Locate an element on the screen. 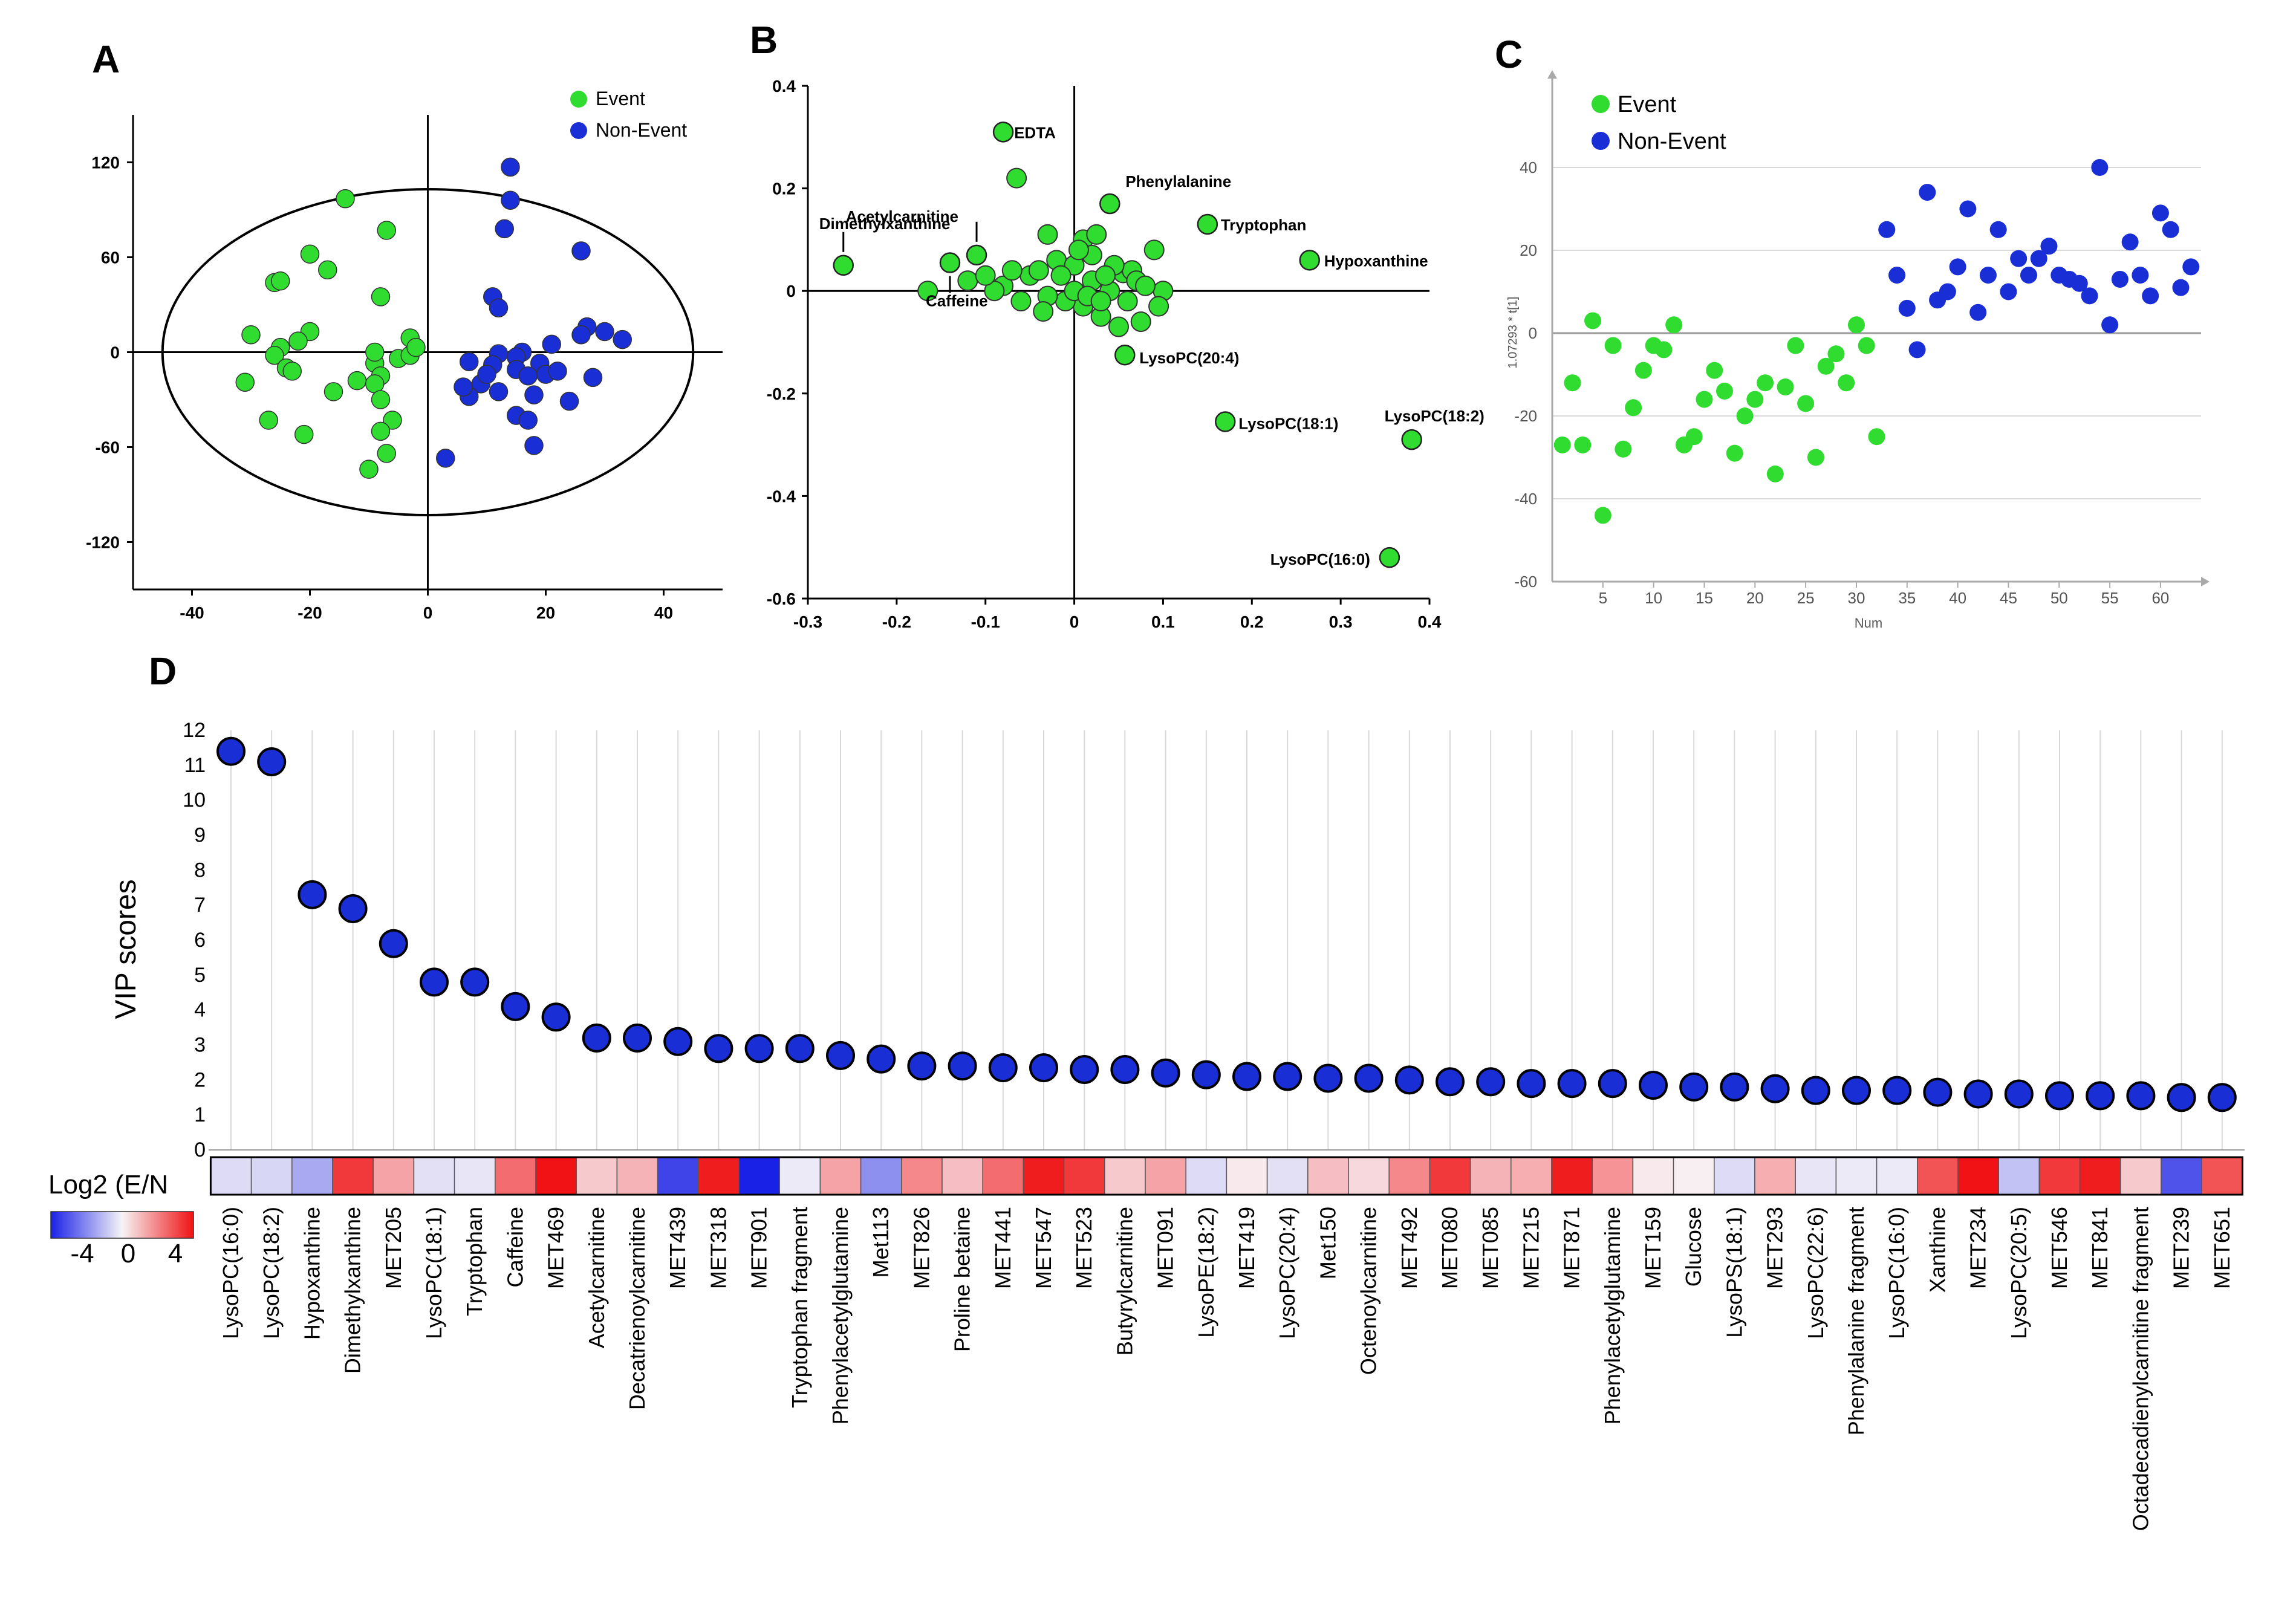 The height and width of the screenshot is (1607, 2296). vip-category-label: LysoPC(18:1) is located at coordinates (433, 1273).